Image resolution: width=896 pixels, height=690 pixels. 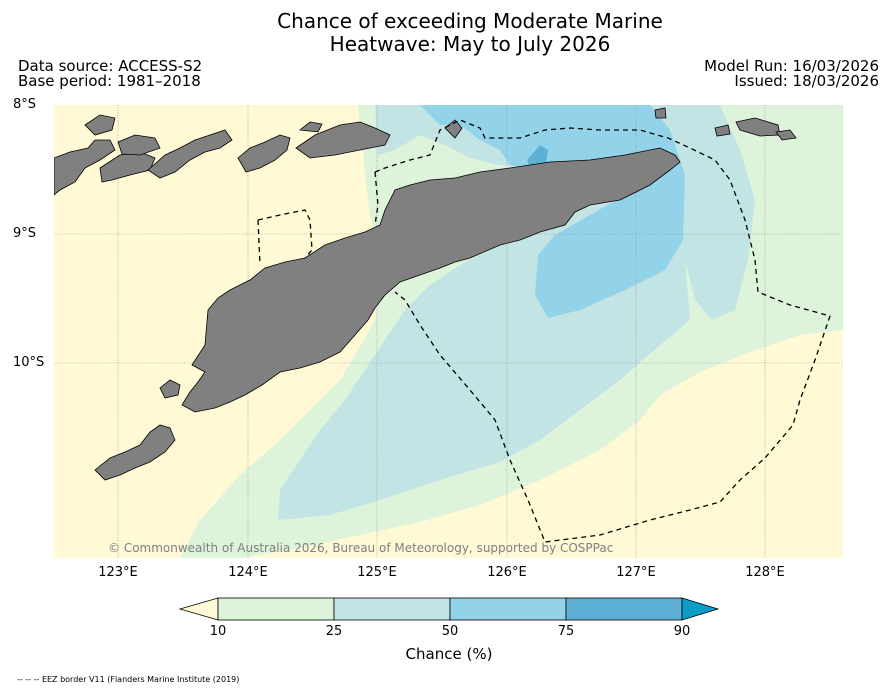 What do you see at coordinates (507, 572) in the screenshot?
I see `lon-label-126e: 126°E` at bounding box center [507, 572].